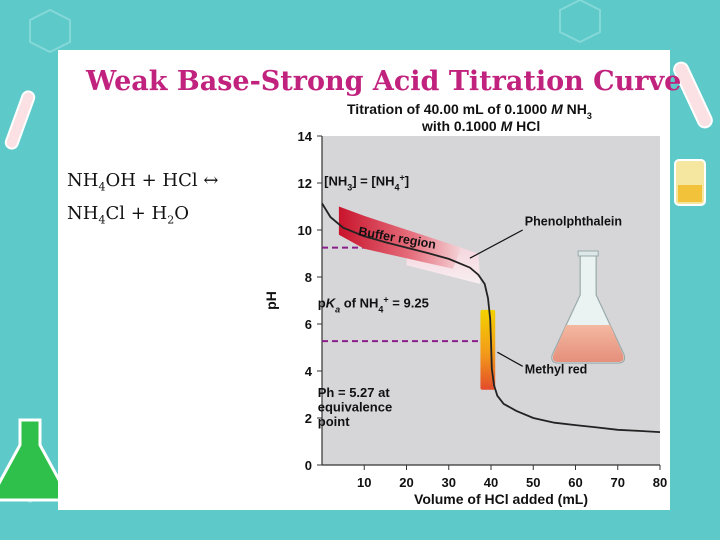  I want to click on slide-title: Weak Base-Strong Acid Titration Curve, so click(384, 81).